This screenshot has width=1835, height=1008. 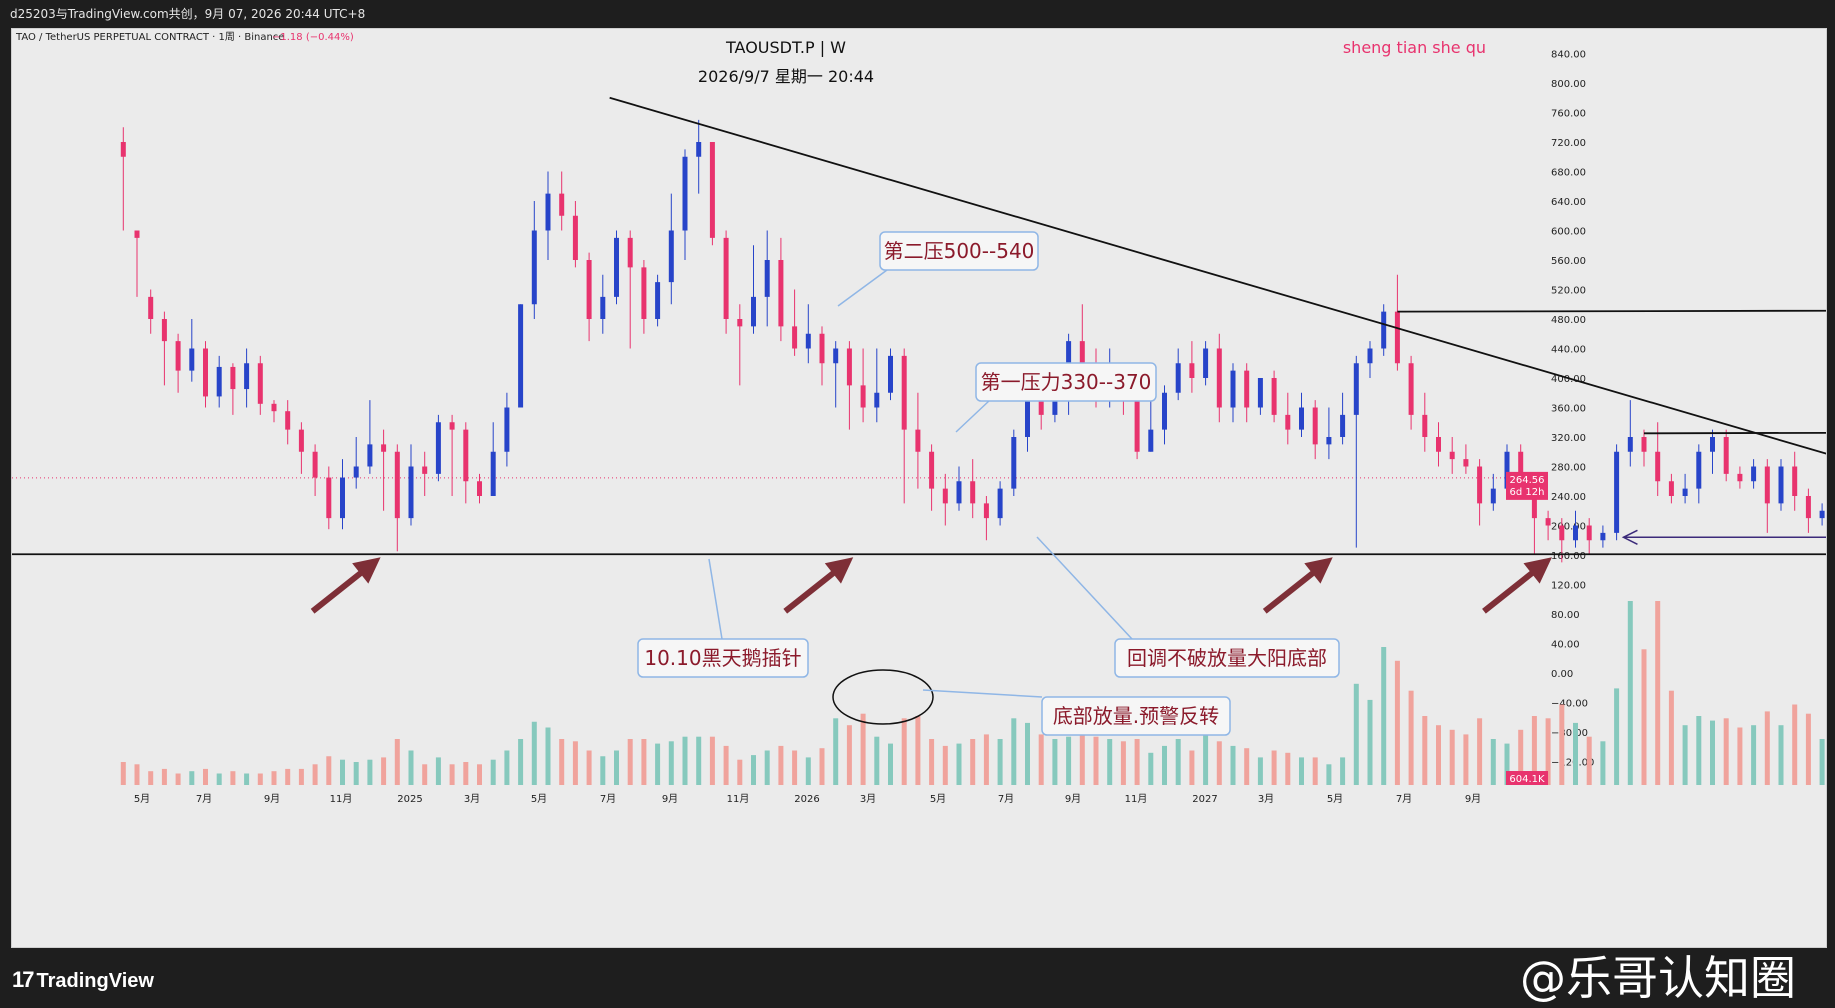 I want to click on callout-first-resistance: 第一压力330--370, so click(x=1056, y=397).